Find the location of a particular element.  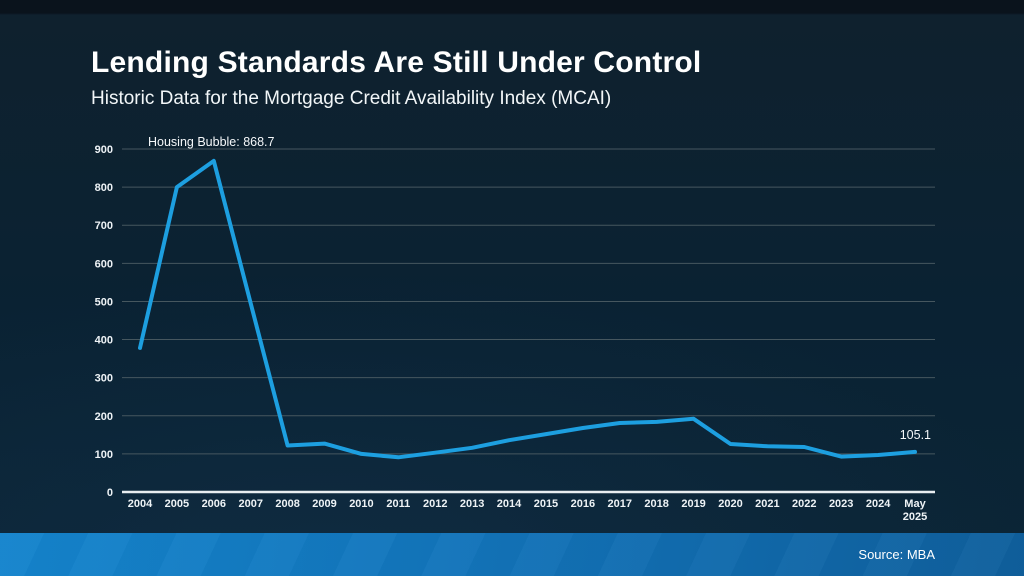

x-axis-tick-label: 2006 is located at coordinates (214, 504).